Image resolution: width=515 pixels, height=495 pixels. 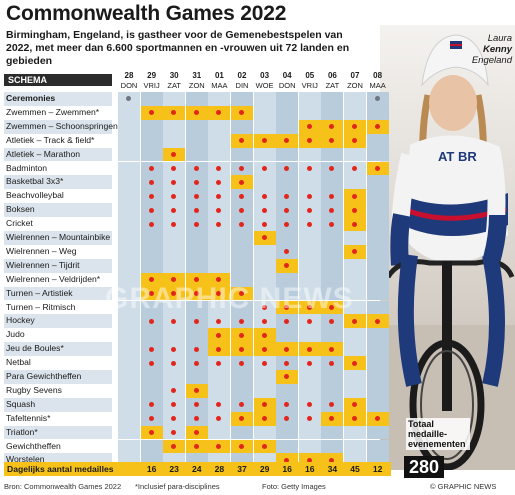 I want to click on day-header: 07 ZON, so click(x=355, y=81).